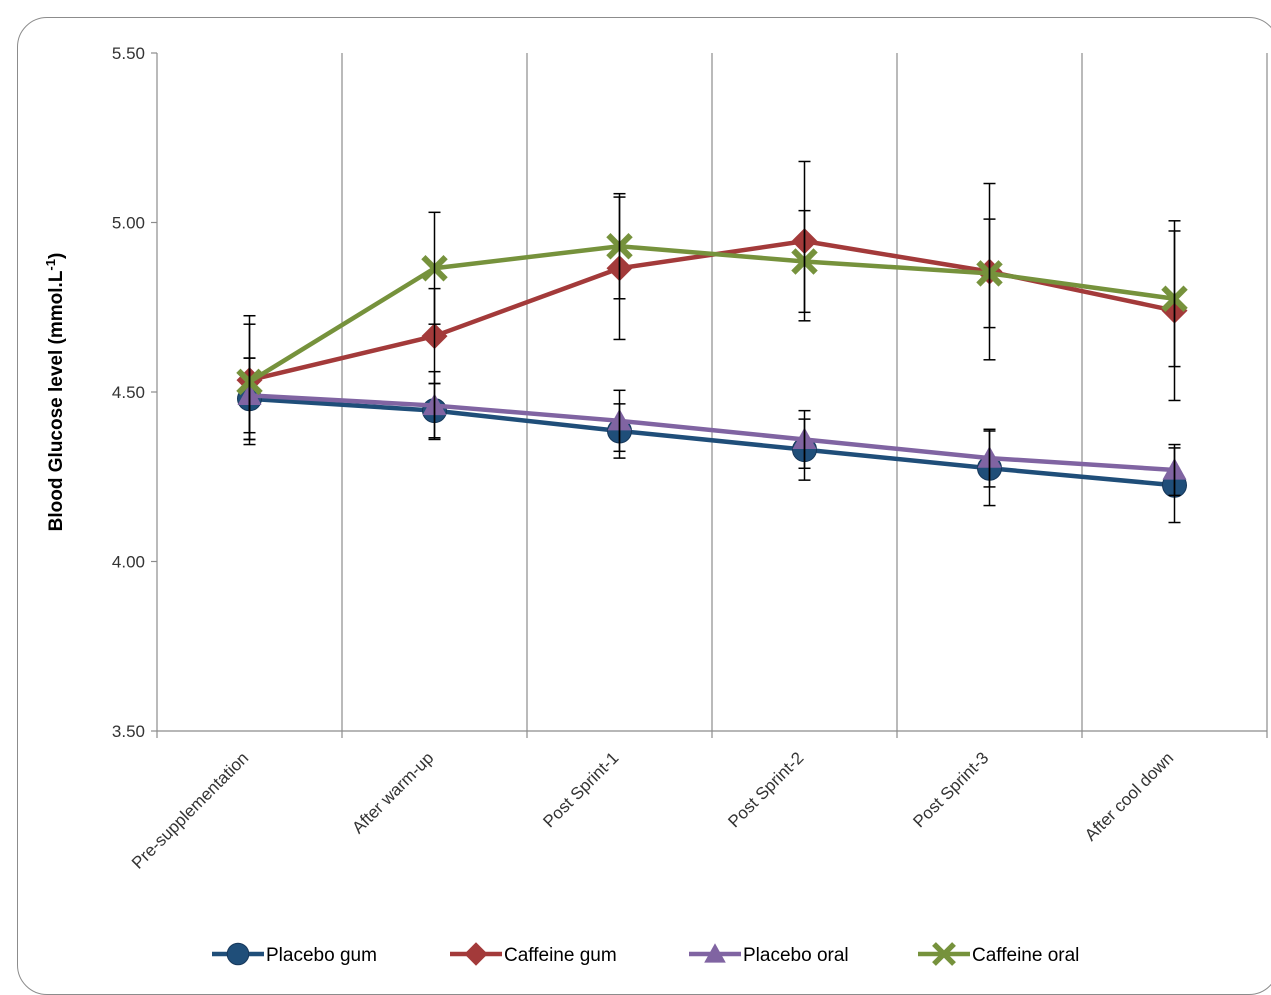  I want to click on legend-label: Caffeine gum, so click(560, 955).